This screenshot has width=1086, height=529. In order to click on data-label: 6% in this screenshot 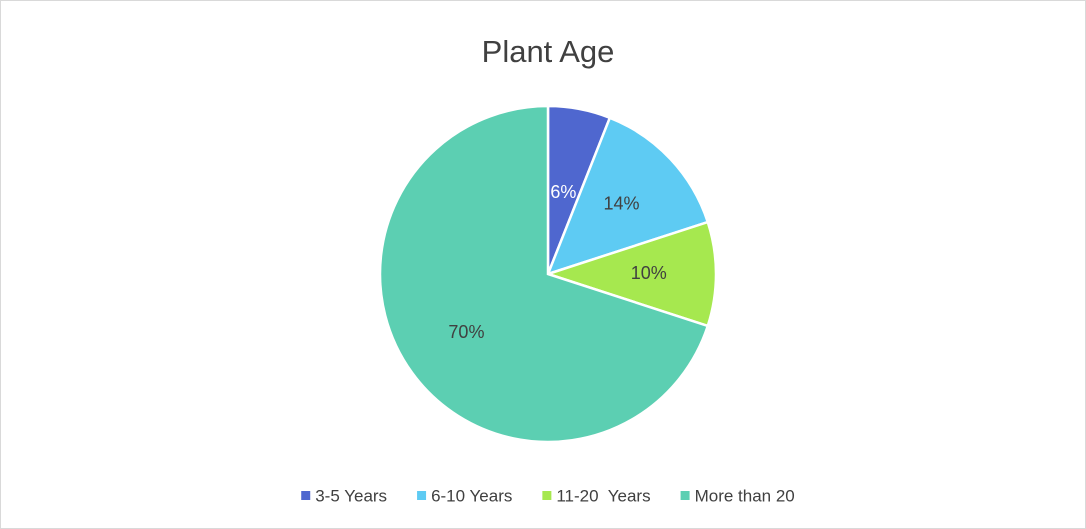, I will do `click(563, 192)`.